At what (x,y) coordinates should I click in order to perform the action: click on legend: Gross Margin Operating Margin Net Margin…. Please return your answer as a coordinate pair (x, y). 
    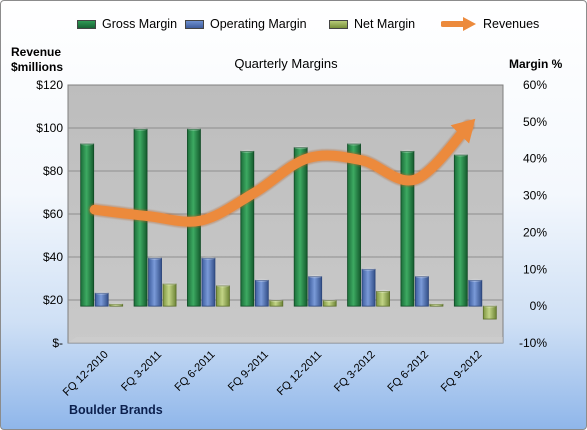
    Looking at the image, I should click on (293, 27).